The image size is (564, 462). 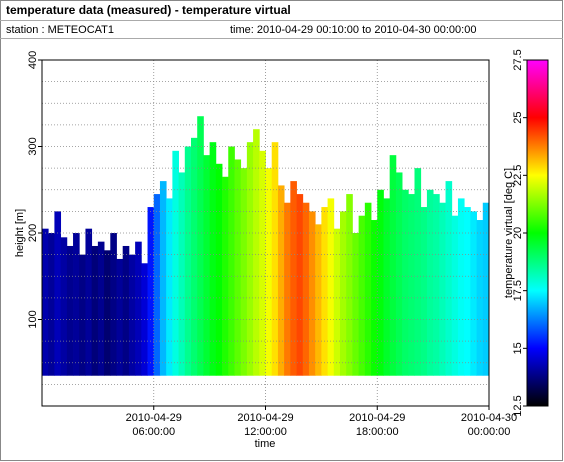 I want to click on colorbar-tick-label: 17.5, so click(x=518, y=290).